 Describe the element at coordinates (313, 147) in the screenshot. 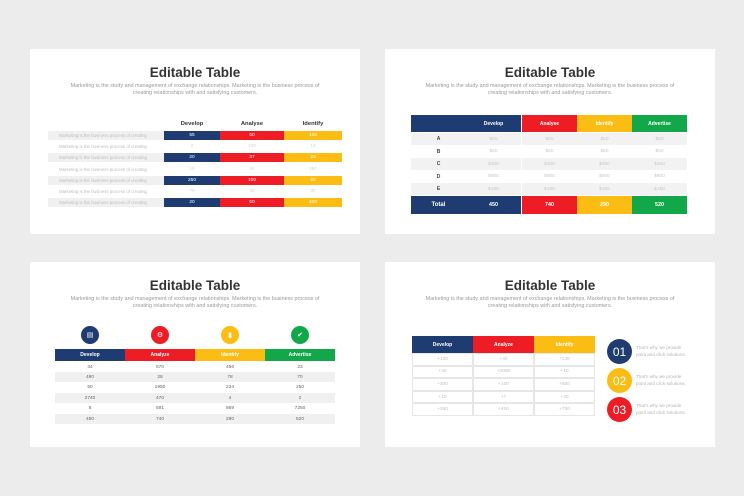

I see `table-cell: 12` at that location.